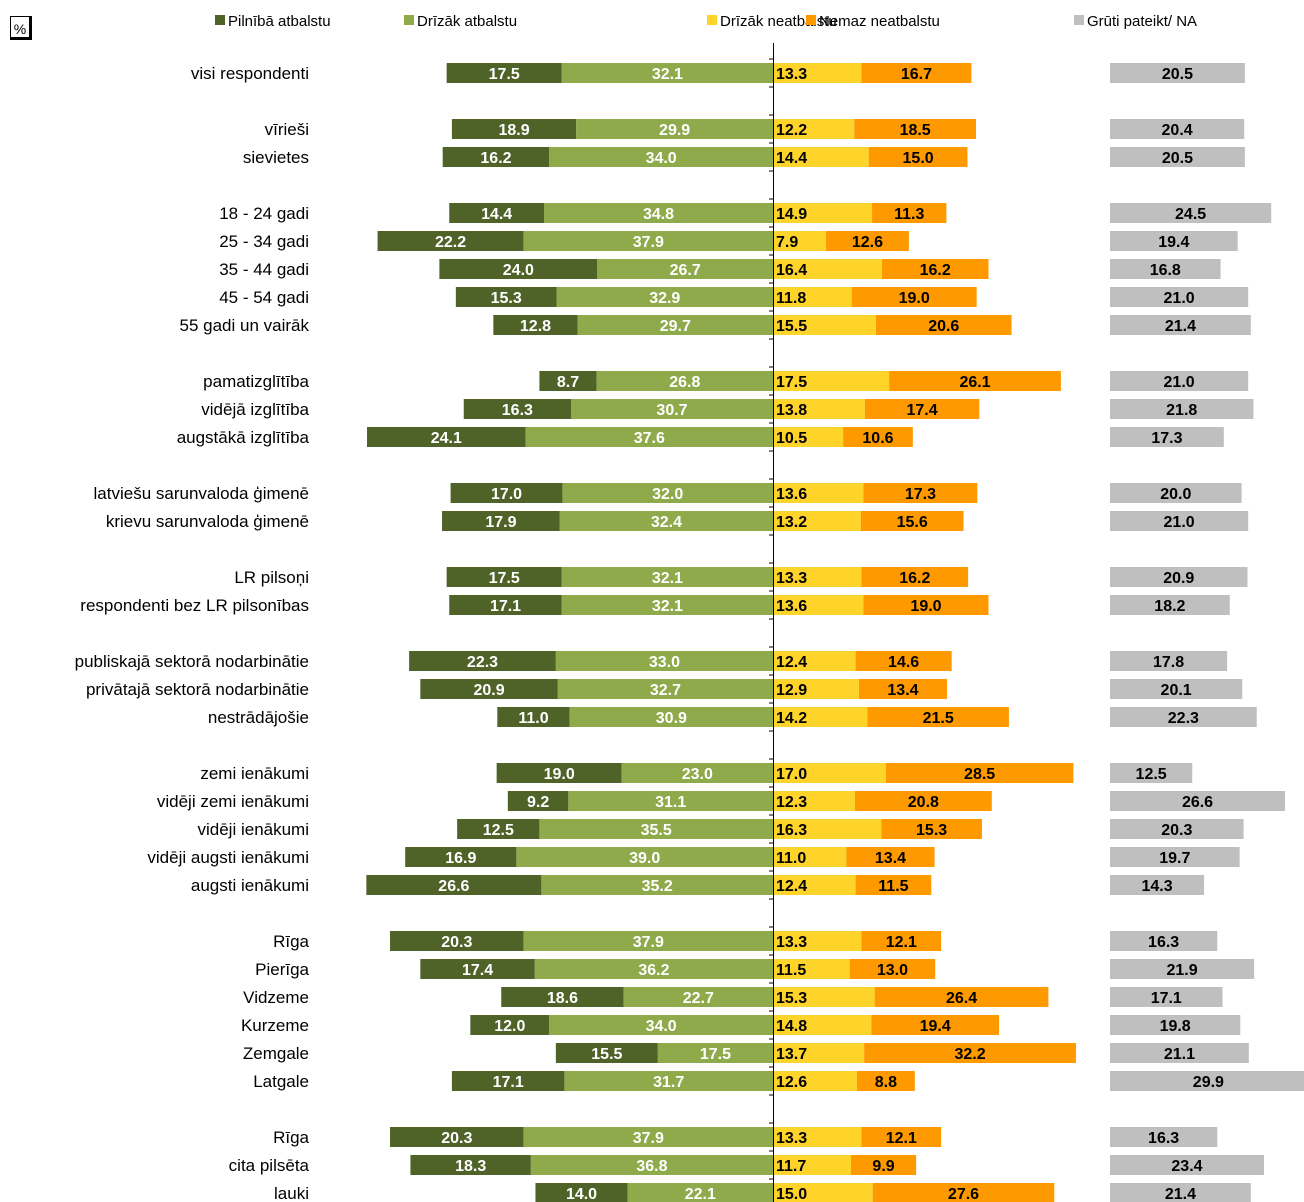  What do you see at coordinates (791, 214) in the screenshot?
I see `data-label: 14.9` at bounding box center [791, 214].